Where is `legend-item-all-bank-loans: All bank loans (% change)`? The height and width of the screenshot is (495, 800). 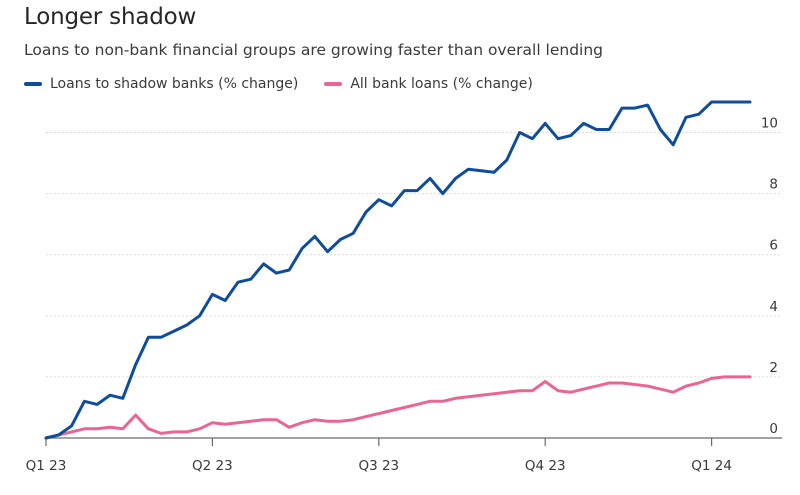 legend-item-all-bank-loans: All bank loans (% change) is located at coordinates (428, 84).